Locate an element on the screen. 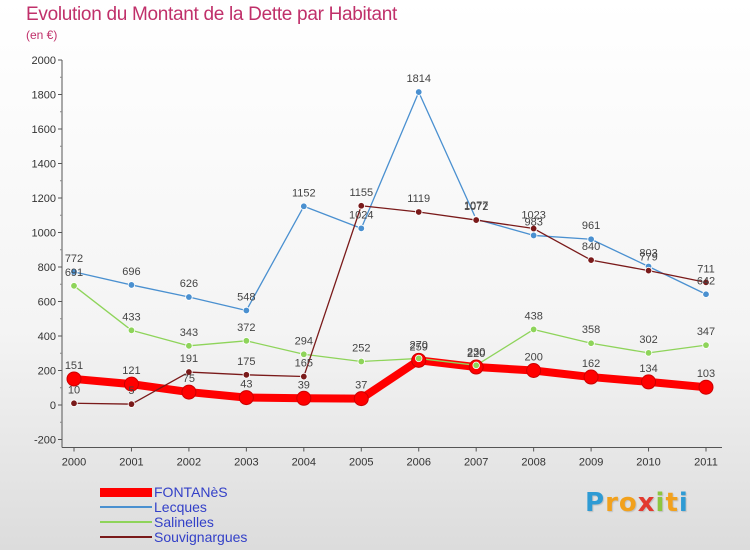 The width and height of the screenshot is (750, 550). y-tick-label: 400 is located at coordinates (47, 337).